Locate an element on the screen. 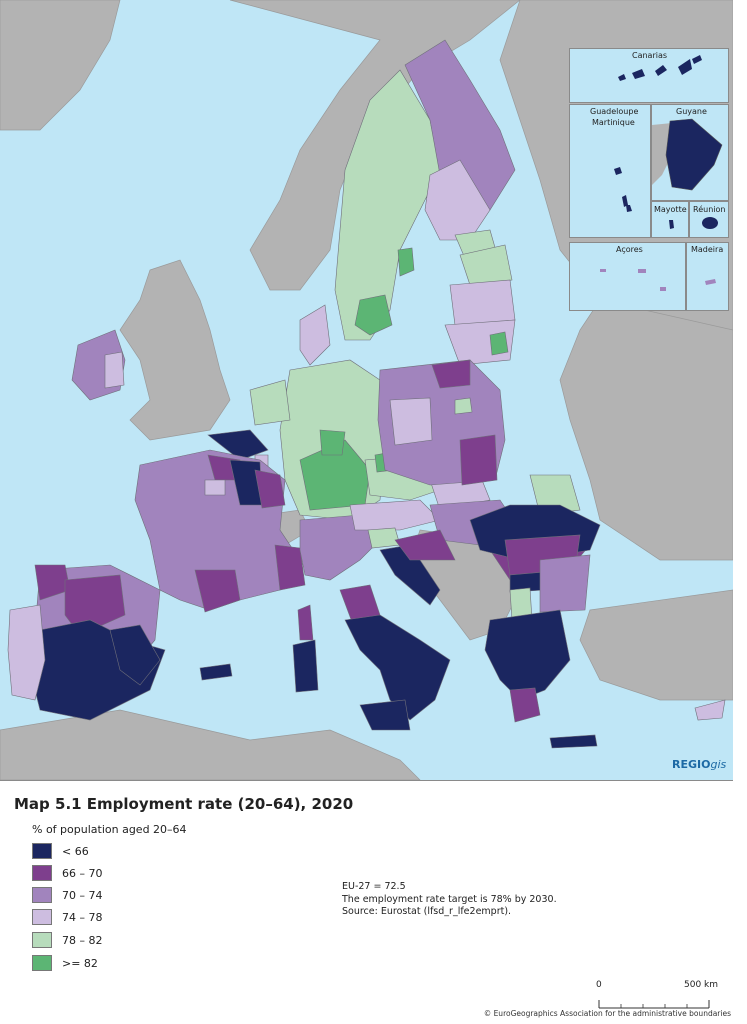 Image resolution: width=747 pixels, height=1024 pixels. inset-label-mayotte: Mayotte is located at coordinates (670, 209).